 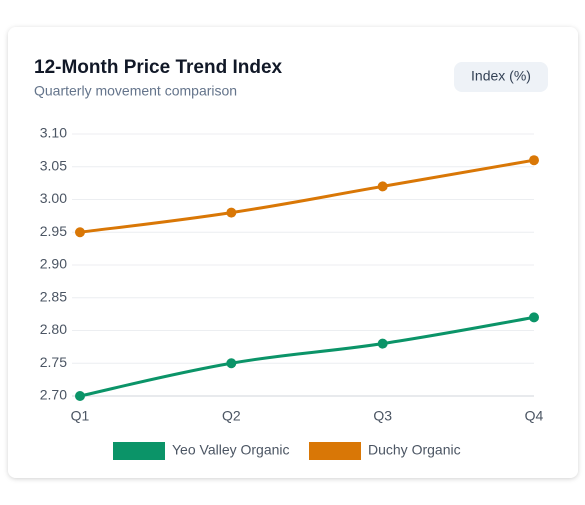 I want to click on badge: Index (%), so click(x=501, y=76).